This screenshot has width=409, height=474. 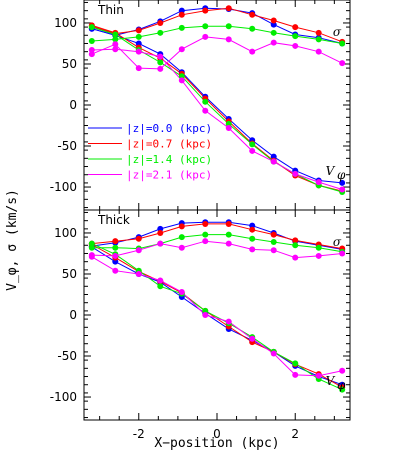 I want to click on y-tick-label: 0, so click(x=73, y=315).